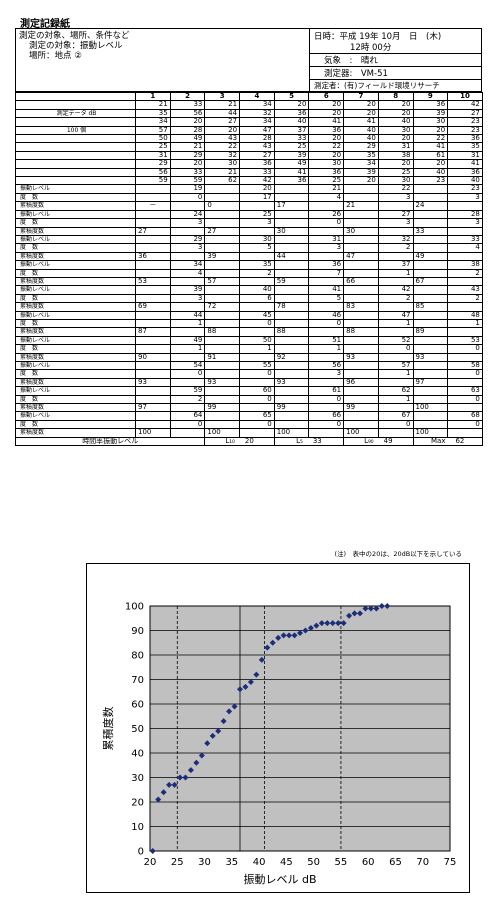 Image resolution: width=501 pixels, height=903 pixels. What do you see at coordinates (249, 265) in the screenshot?
I see `level-row: 振動レベル 34 35 36 37 38` at bounding box center [249, 265].